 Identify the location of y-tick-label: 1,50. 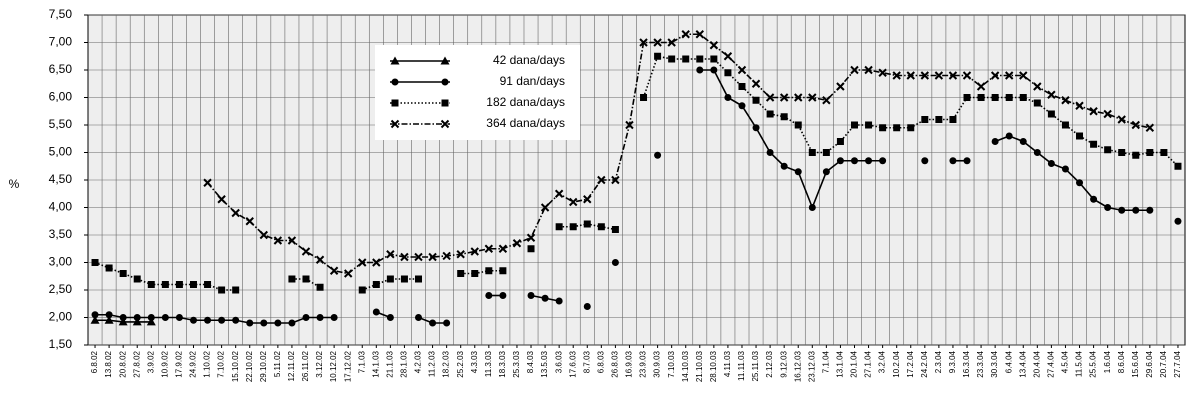
(61, 344).